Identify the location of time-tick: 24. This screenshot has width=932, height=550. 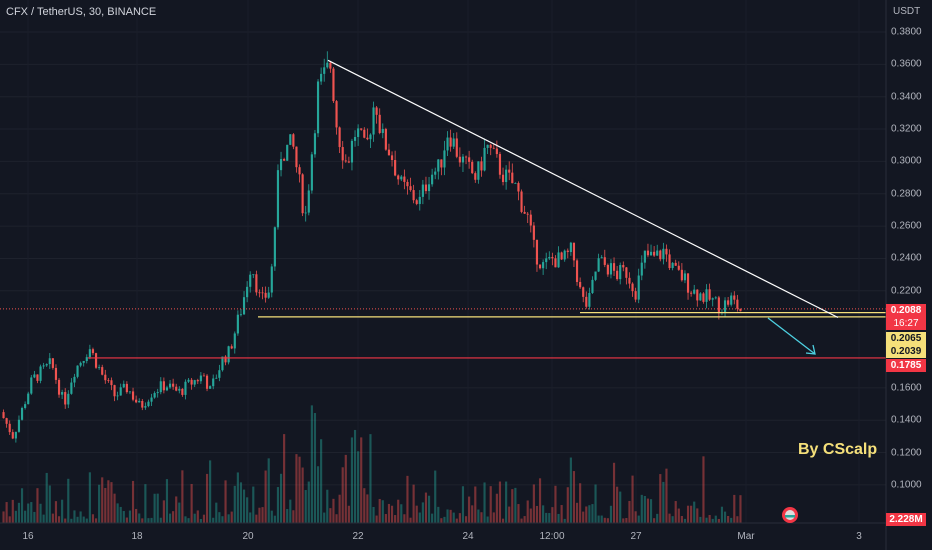
(468, 536).